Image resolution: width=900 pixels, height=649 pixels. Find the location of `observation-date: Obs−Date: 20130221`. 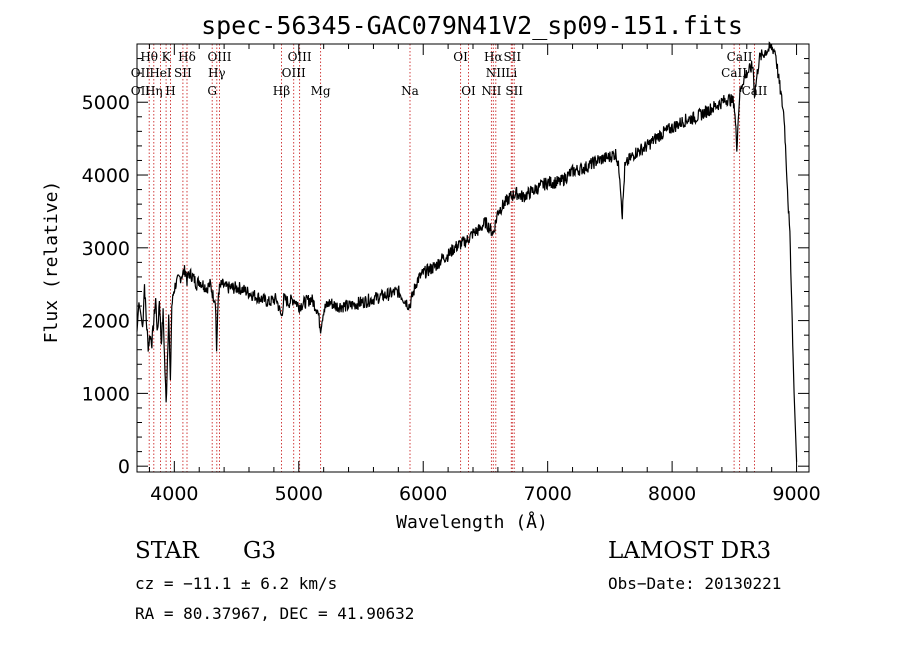

observation-date: Obs−Date: 20130221 is located at coordinates (695, 583).